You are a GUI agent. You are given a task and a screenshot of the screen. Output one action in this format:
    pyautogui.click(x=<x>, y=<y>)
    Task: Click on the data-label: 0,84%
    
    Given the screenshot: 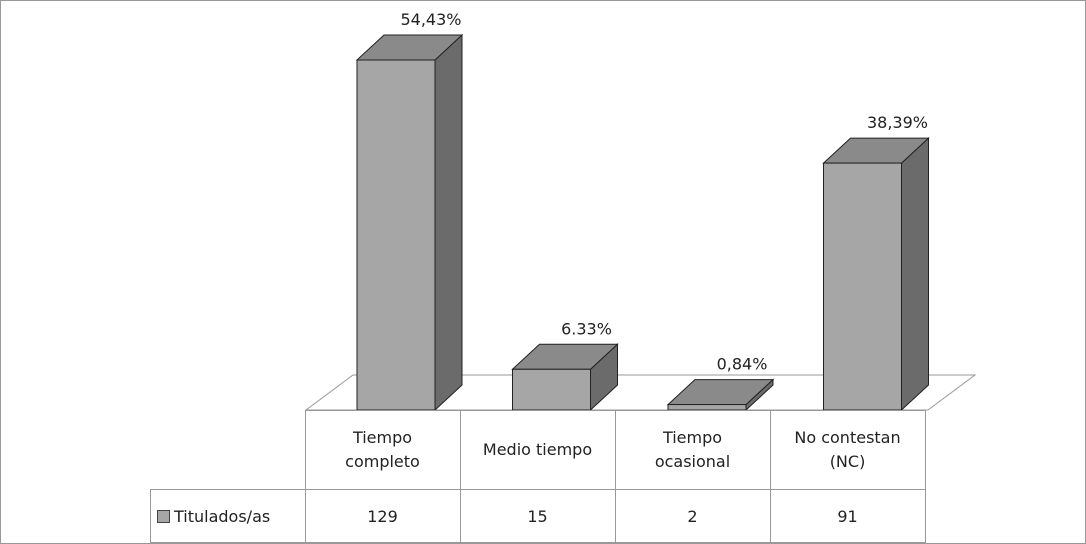 What is the action you would take?
    pyautogui.click(x=742, y=364)
    